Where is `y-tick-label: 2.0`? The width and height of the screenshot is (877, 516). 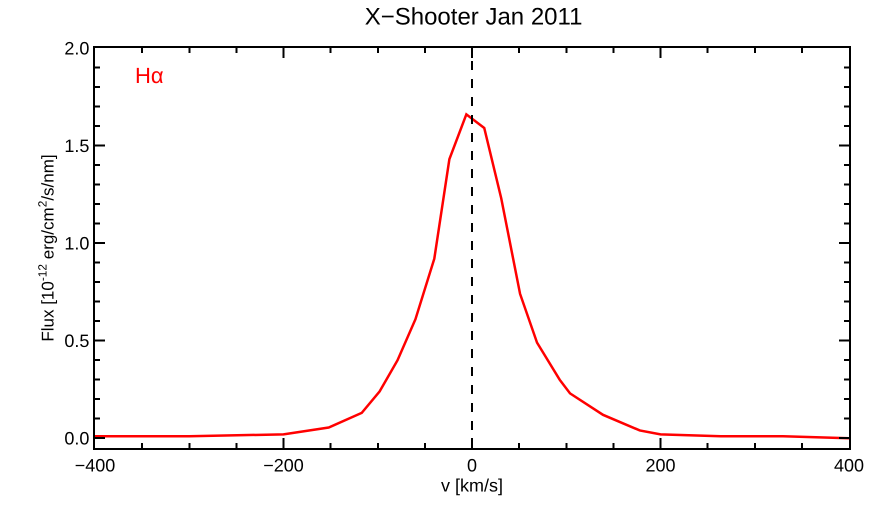
y-tick-label: 2.0 is located at coordinates (77, 48).